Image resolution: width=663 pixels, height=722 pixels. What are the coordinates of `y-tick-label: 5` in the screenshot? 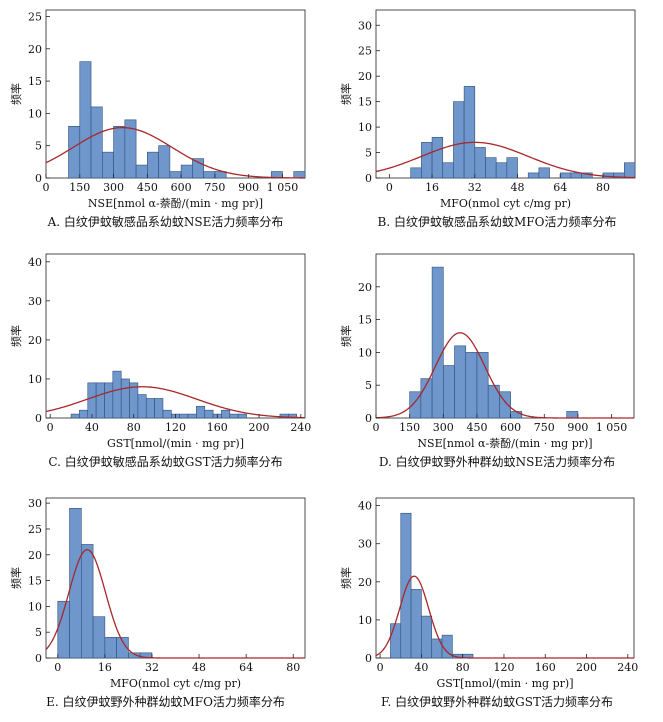 It's located at (38, 632).